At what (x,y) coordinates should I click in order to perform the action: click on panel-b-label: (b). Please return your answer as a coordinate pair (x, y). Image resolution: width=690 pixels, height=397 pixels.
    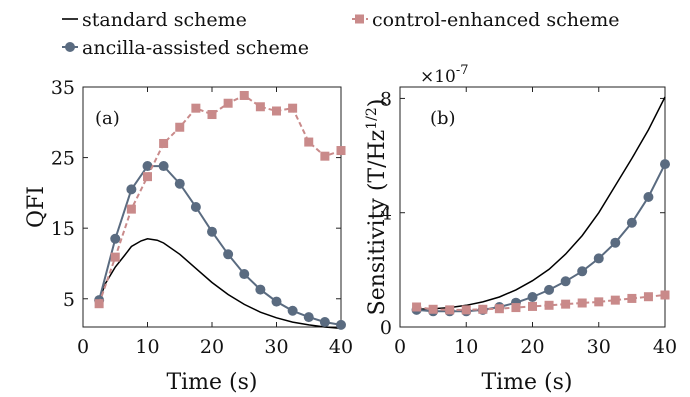
    Looking at the image, I should click on (443, 118).